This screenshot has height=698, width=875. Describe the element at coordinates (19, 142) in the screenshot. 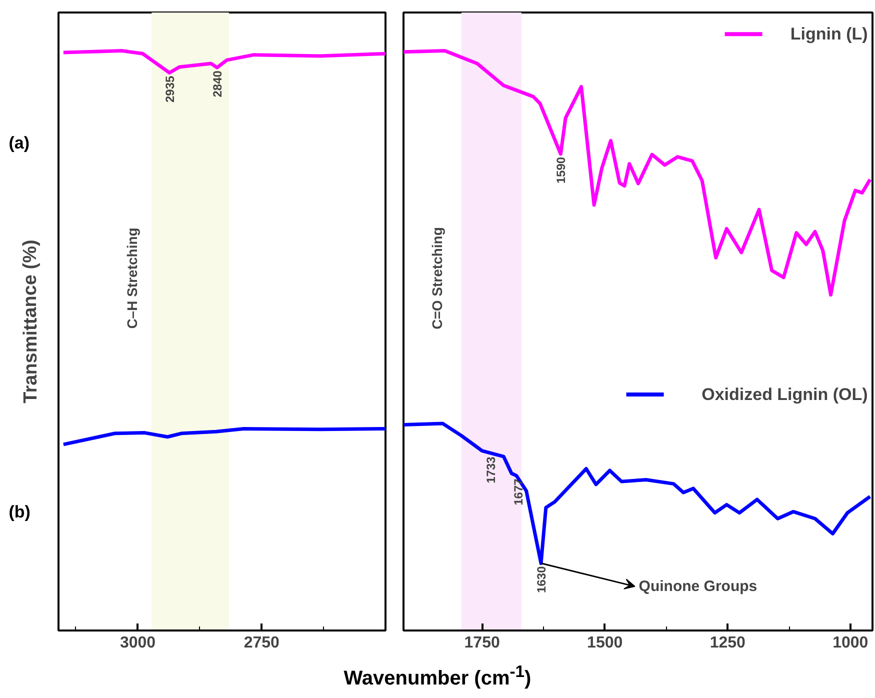

I see `text: (a)` at that location.